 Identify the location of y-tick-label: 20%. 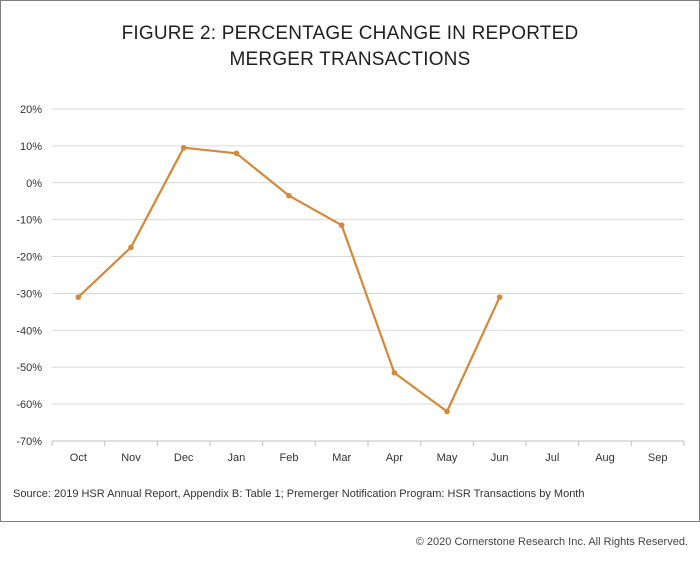
(31, 110).